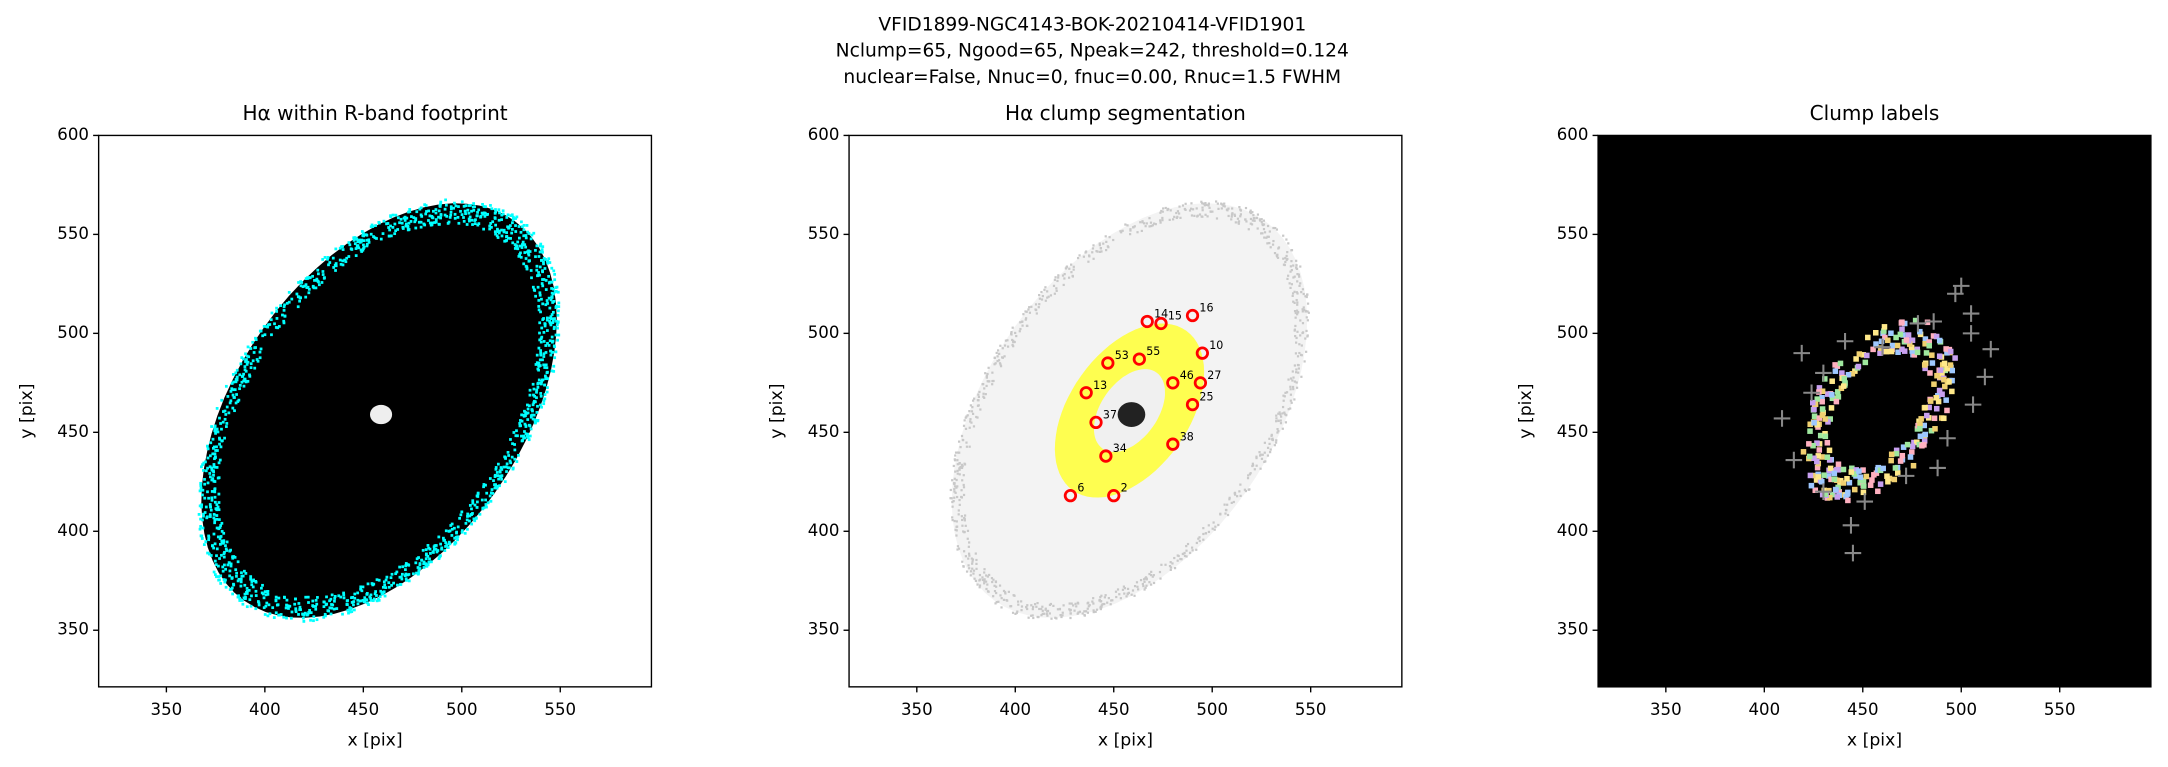 The height and width of the screenshot is (767, 2168). I want to click on y-tick-label: 600, so click(73, 134).